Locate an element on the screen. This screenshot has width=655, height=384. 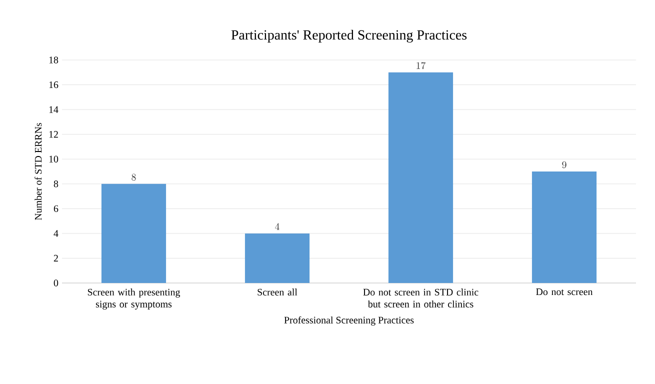
data-label: 17 is located at coordinates (421, 66).